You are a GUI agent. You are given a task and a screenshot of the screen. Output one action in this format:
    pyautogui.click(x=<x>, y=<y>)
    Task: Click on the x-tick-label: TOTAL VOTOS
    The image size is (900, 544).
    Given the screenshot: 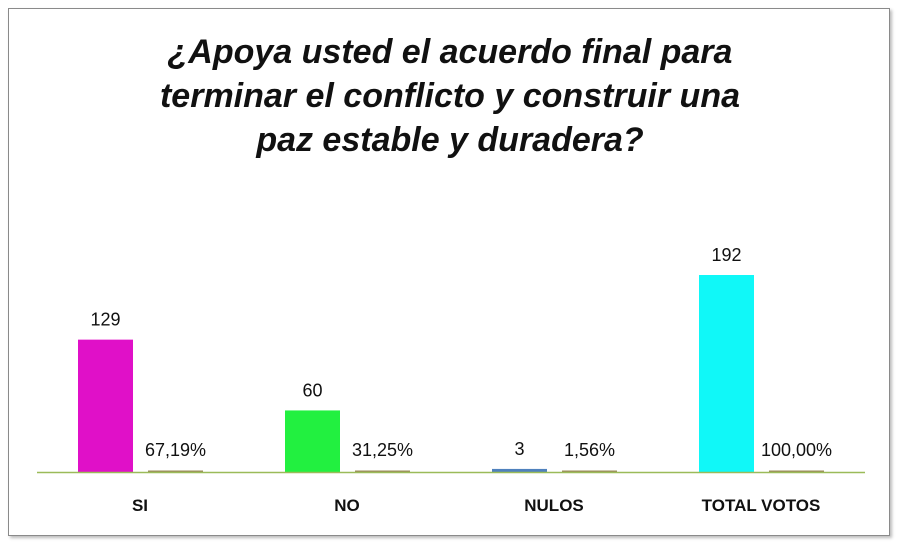 What is the action you would take?
    pyautogui.click(x=761, y=505)
    